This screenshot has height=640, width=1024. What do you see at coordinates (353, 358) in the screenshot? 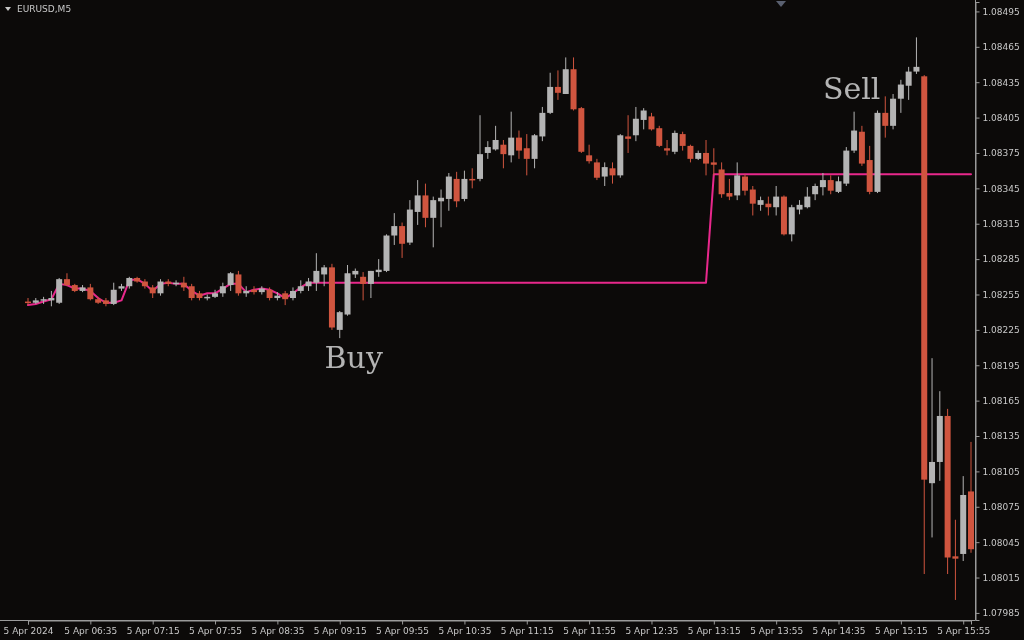
I see `annotation: Buy` at bounding box center [353, 358].